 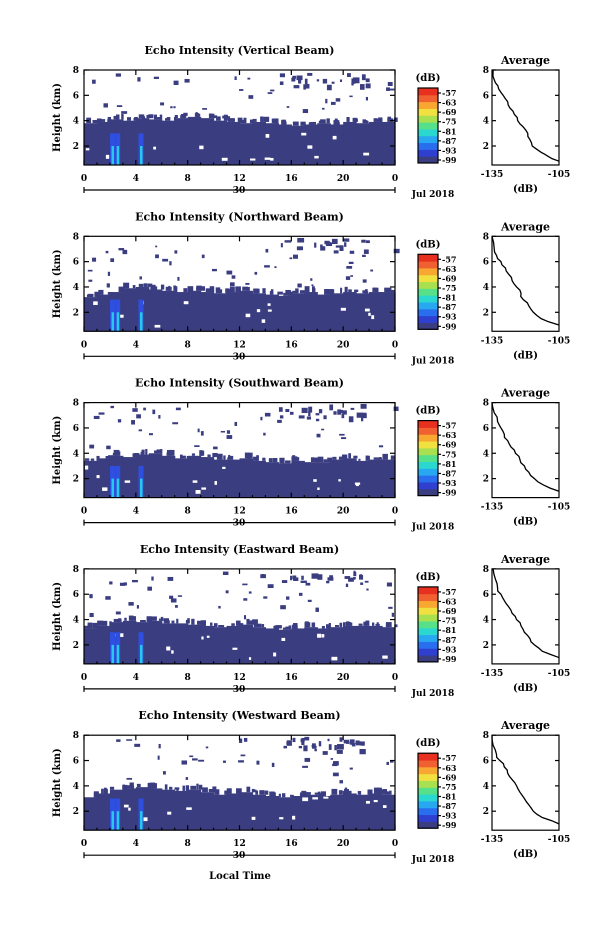 What do you see at coordinates (449, 649) in the screenshot?
I see `colorbar-tick-label: -93` at bounding box center [449, 649].